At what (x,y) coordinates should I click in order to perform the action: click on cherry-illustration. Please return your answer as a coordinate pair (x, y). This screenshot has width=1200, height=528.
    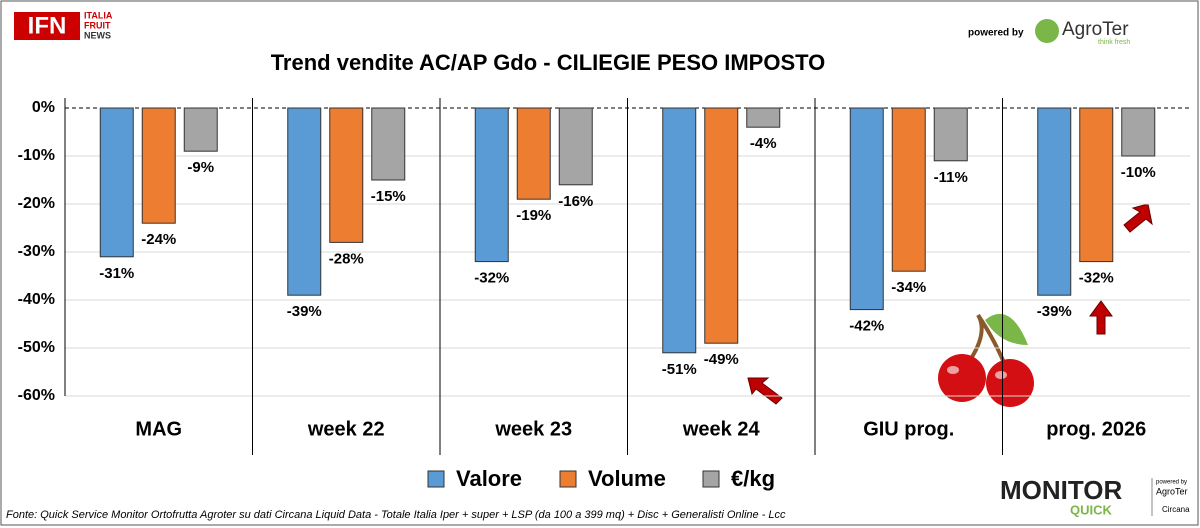
    Looking at the image, I should click on (986, 360).